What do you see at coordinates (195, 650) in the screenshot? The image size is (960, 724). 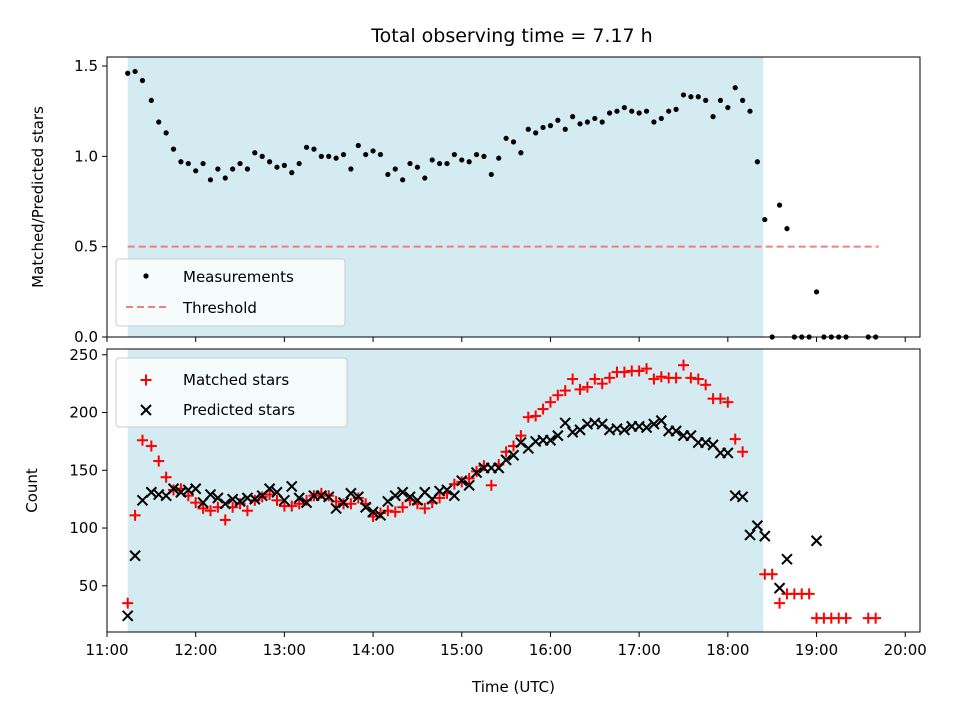 I see `x-tick-label: 12:00` at bounding box center [195, 650].